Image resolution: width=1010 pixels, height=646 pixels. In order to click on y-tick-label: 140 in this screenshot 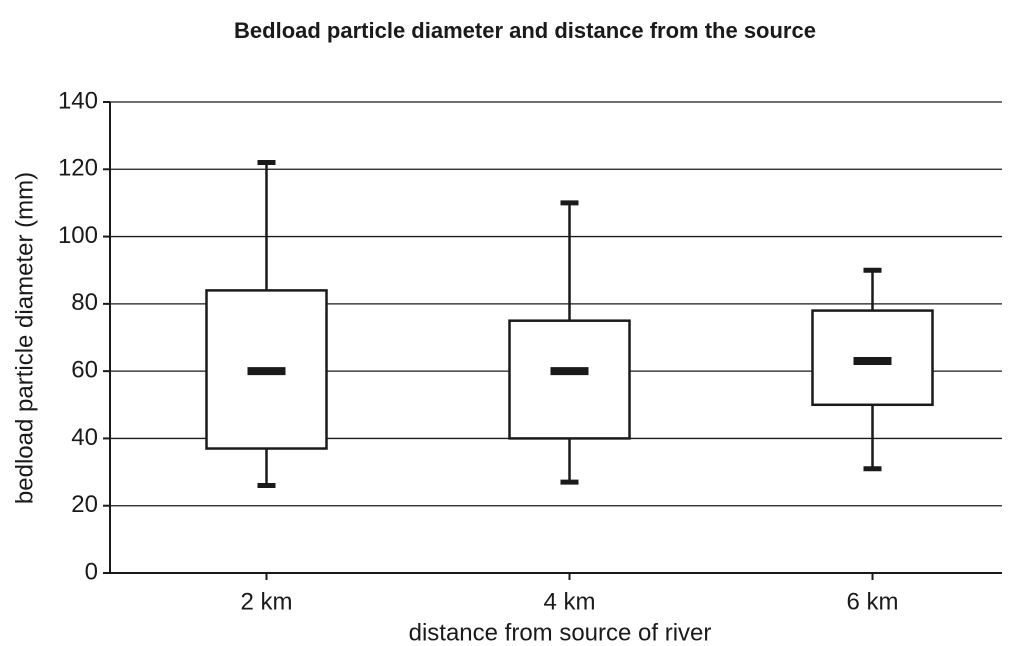, I will do `click(78, 100)`.